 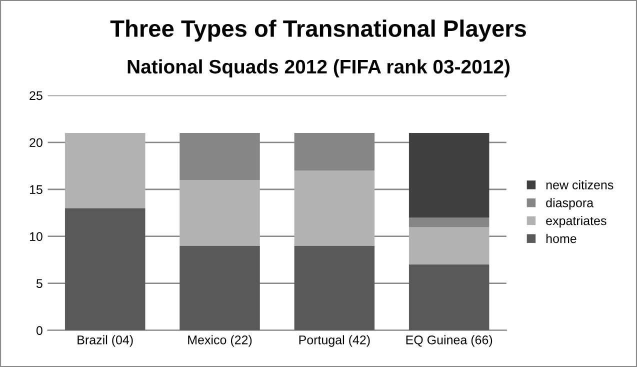 I want to click on legend-label: expatriates, so click(x=576, y=222).